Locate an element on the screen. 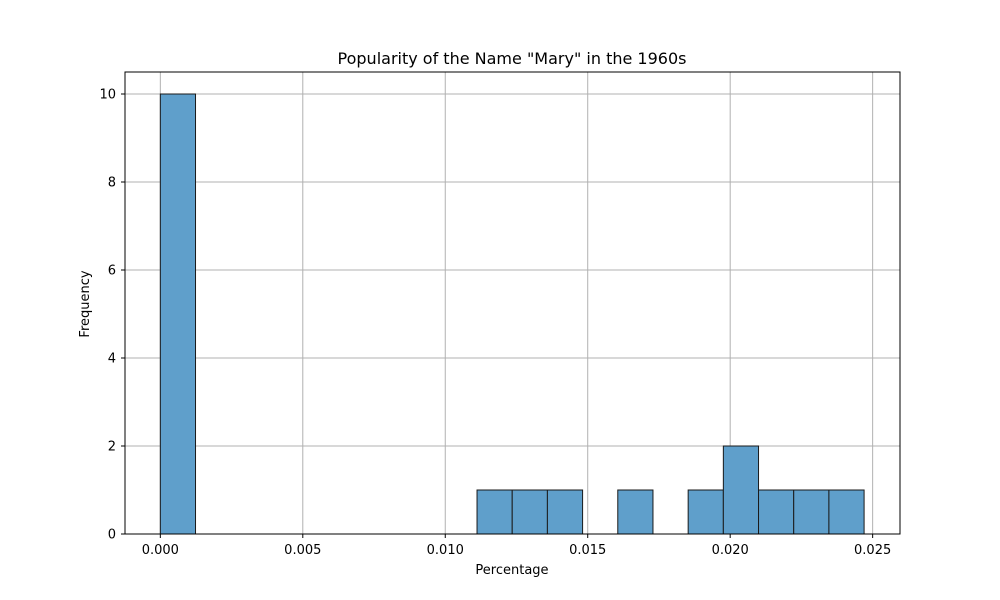  x-axis-label: Percentage is located at coordinates (511, 570).